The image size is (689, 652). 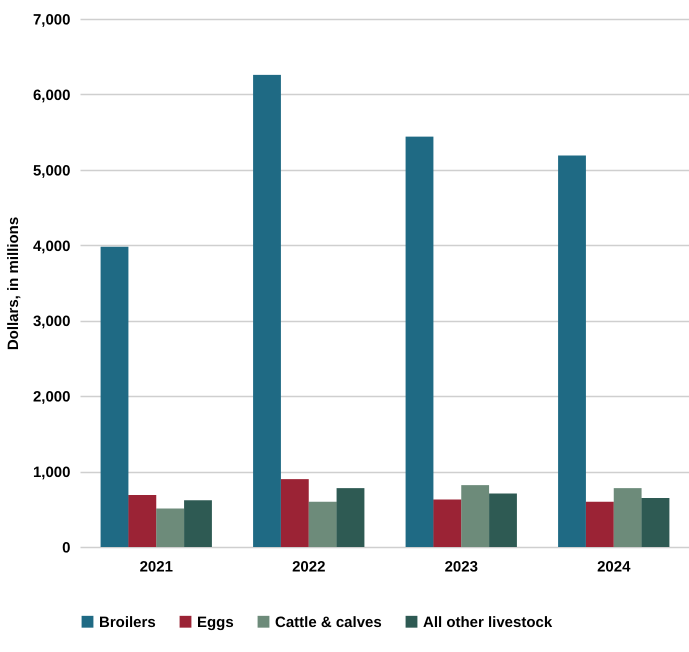 What do you see at coordinates (51, 20) in the screenshot?
I see `y-tick-label: 7,000` at bounding box center [51, 20].